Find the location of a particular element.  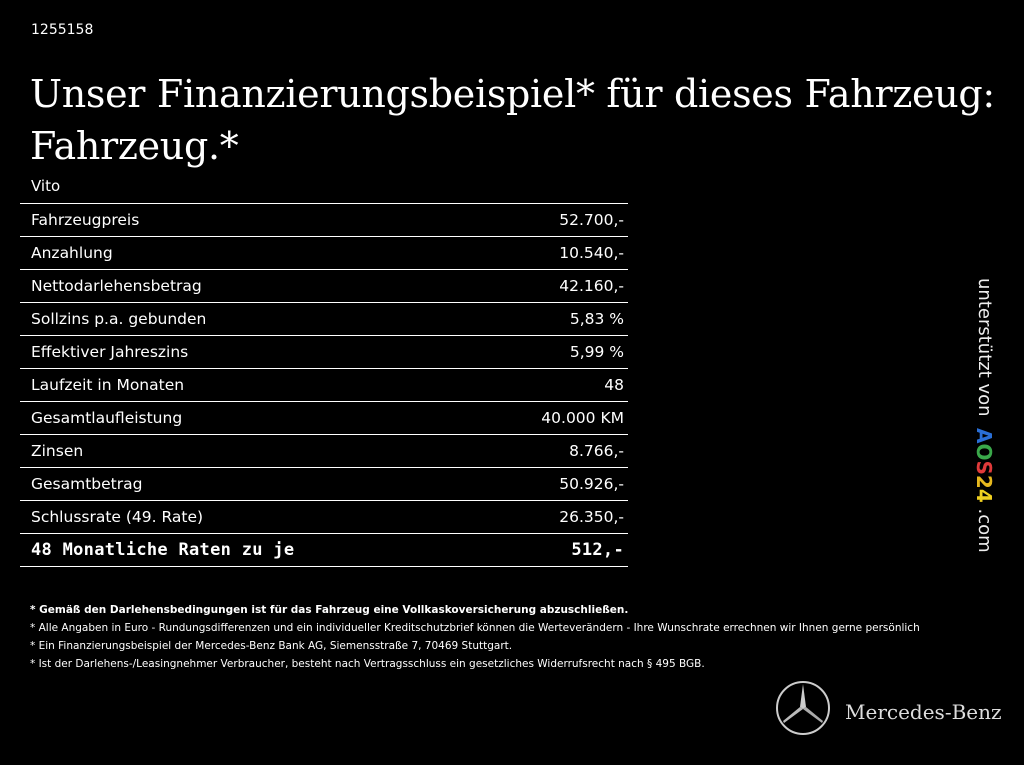

table-row: Gesamtlaufleistung 40.000 KM is located at coordinates (324, 417).